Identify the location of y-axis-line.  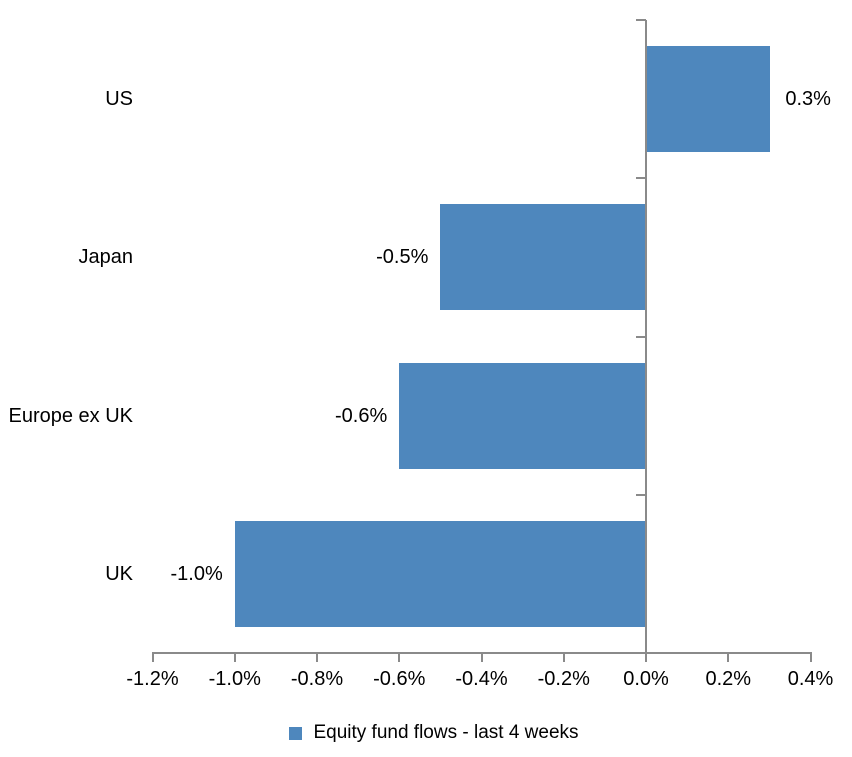
(646, 336).